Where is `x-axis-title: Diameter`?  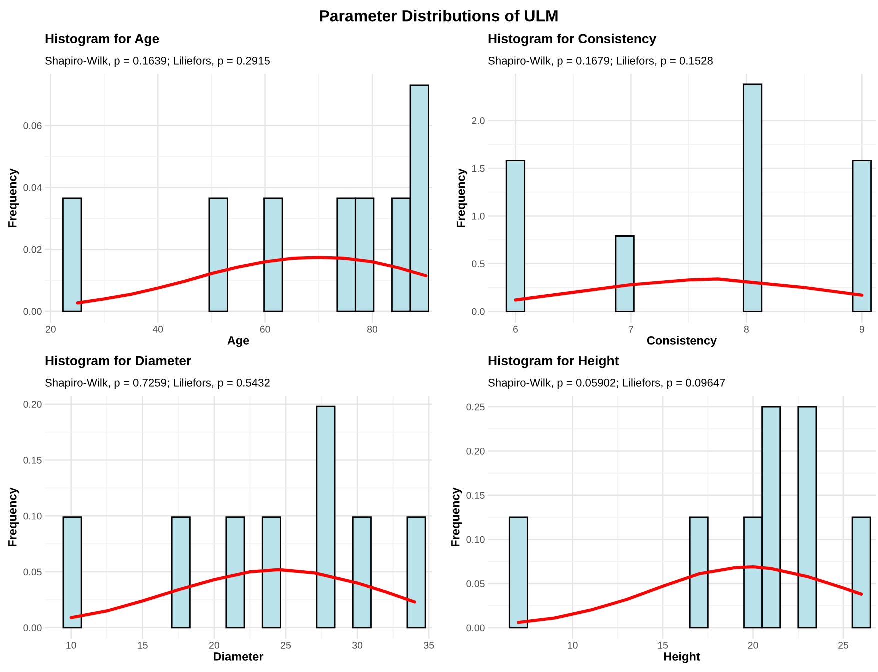
x-axis-title: Diameter is located at coordinates (239, 656).